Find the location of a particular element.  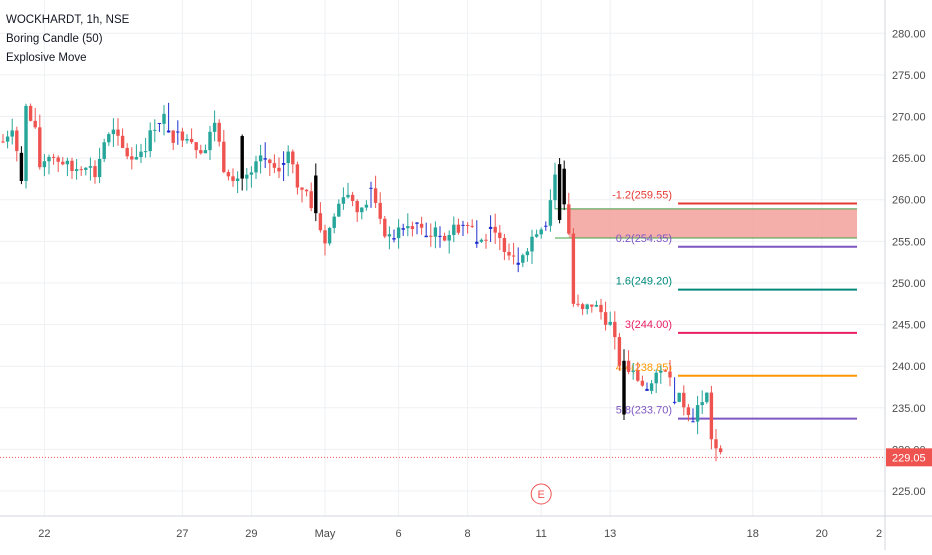

price-tick-label: 280.00 is located at coordinates (909, 34).